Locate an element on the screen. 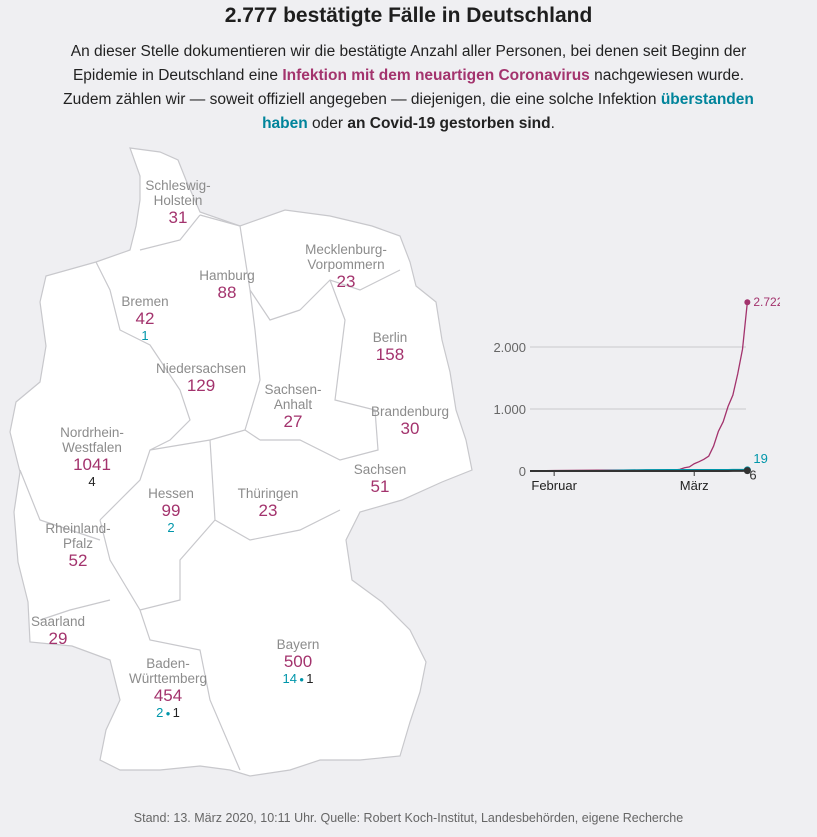  state-name: Anhalt is located at coordinates (293, 404).